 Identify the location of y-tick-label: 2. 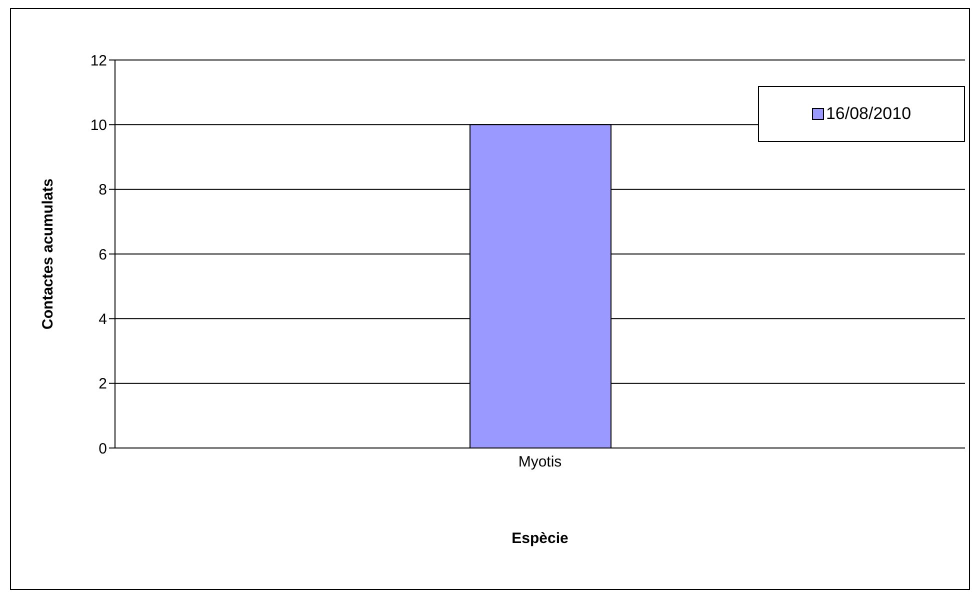
(102, 384).